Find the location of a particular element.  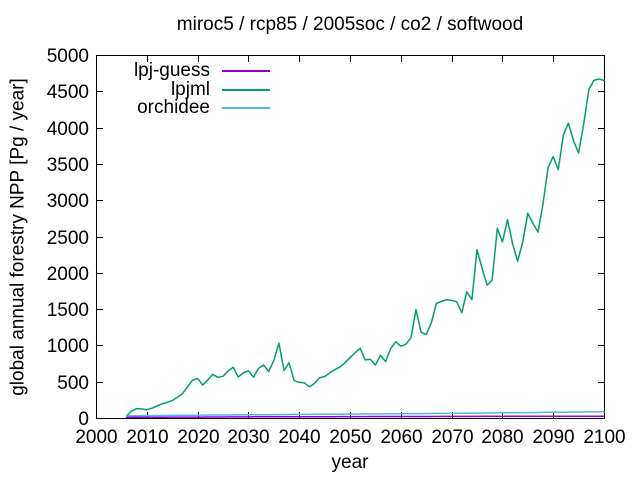

y-tick-label: 4500 is located at coordinates (68, 92).